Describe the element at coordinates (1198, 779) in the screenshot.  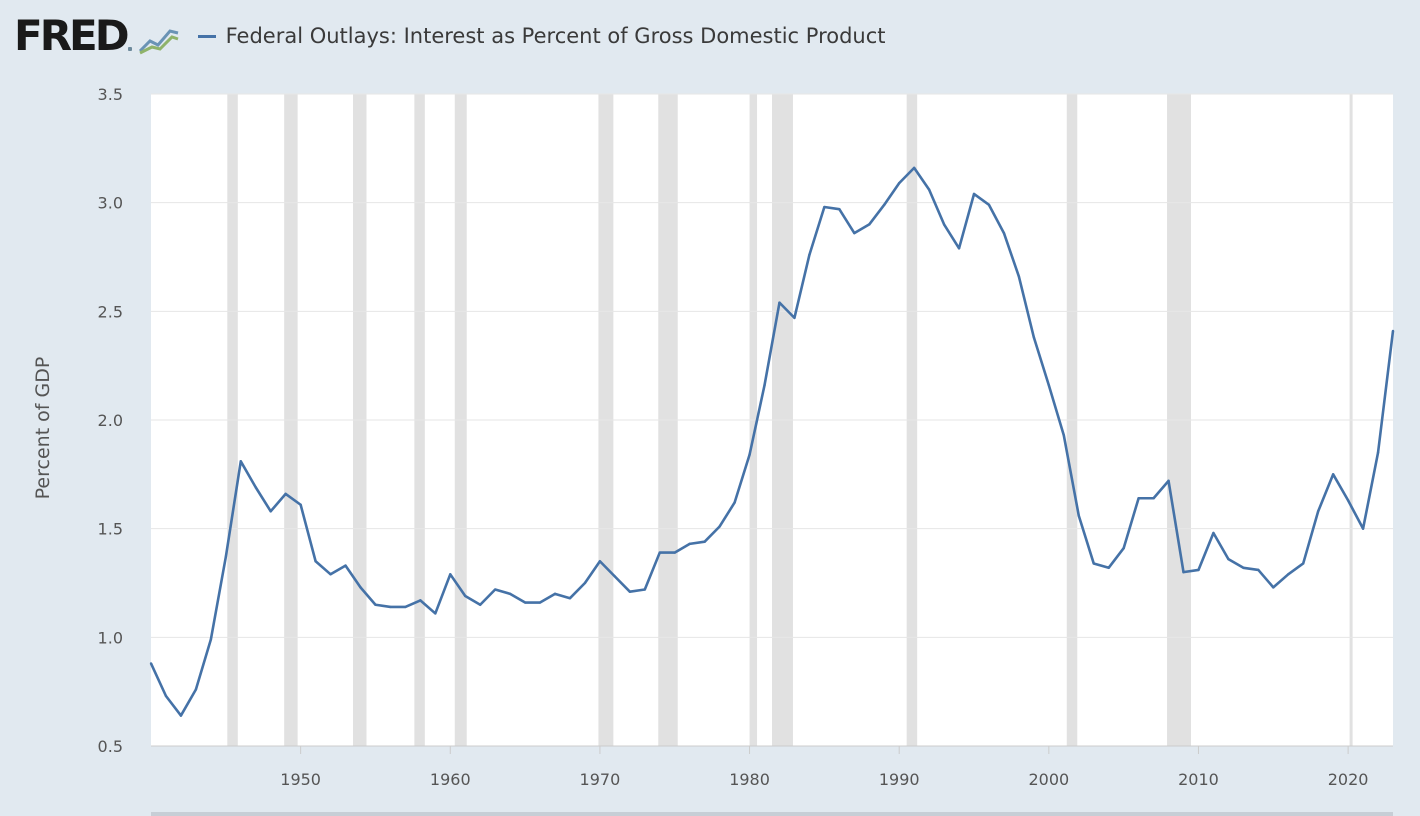
I see `x-tick-label: 2010` at that location.